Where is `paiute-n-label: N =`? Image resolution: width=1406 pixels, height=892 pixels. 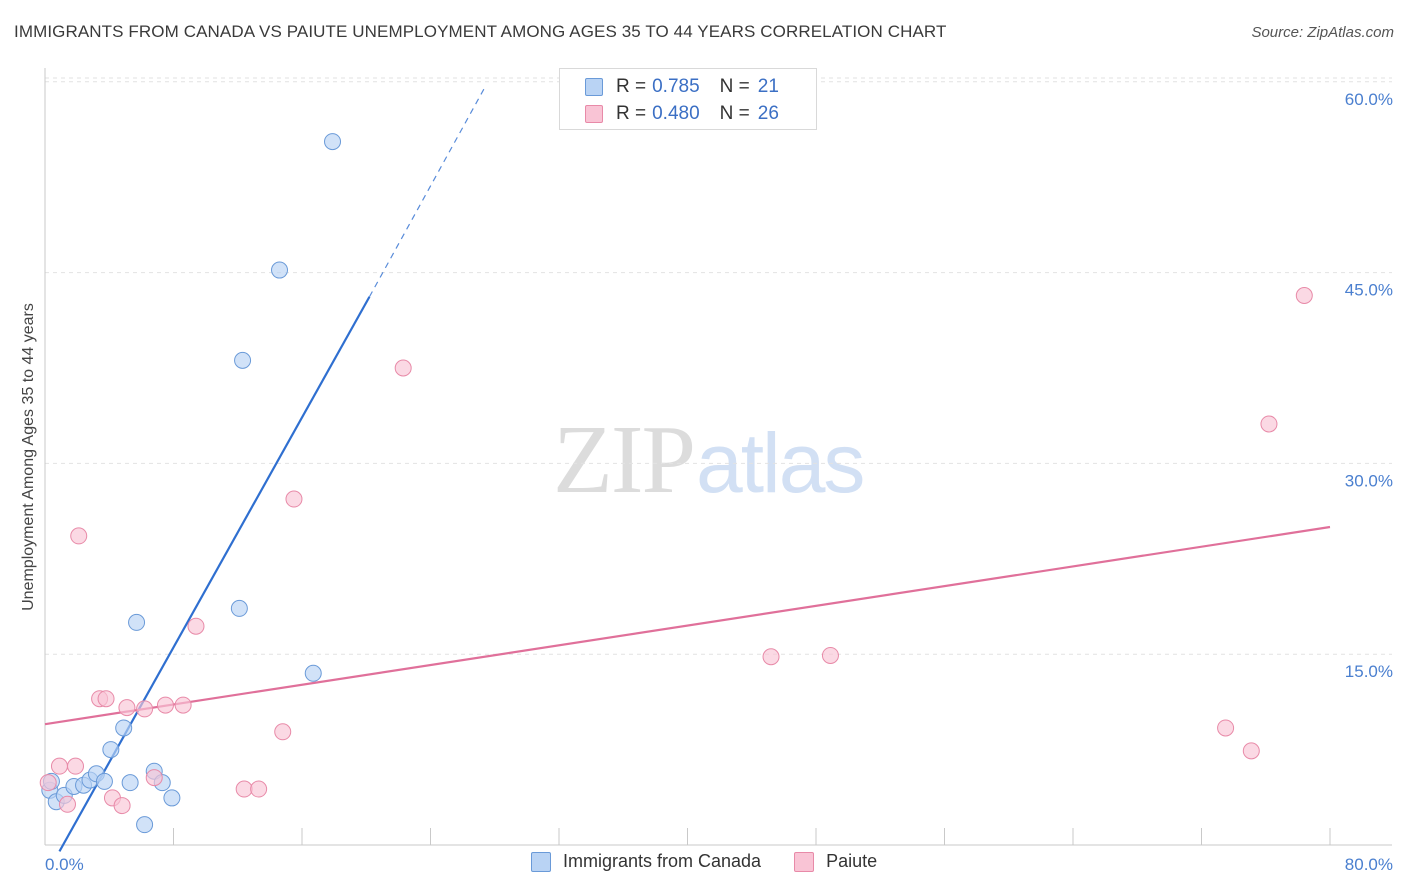 paiute-n-label: N = is located at coordinates (734, 113).